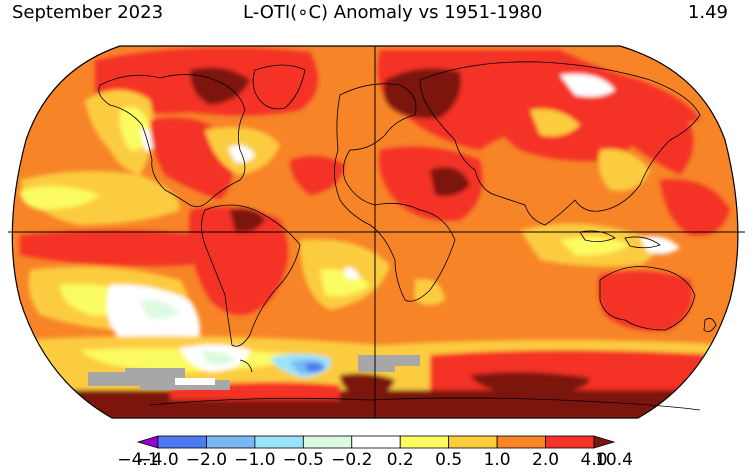  What do you see at coordinates (497, 460) in the screenshot?
I see `colorbar-tick-label: 1.0` at bounding box center [497, 460].